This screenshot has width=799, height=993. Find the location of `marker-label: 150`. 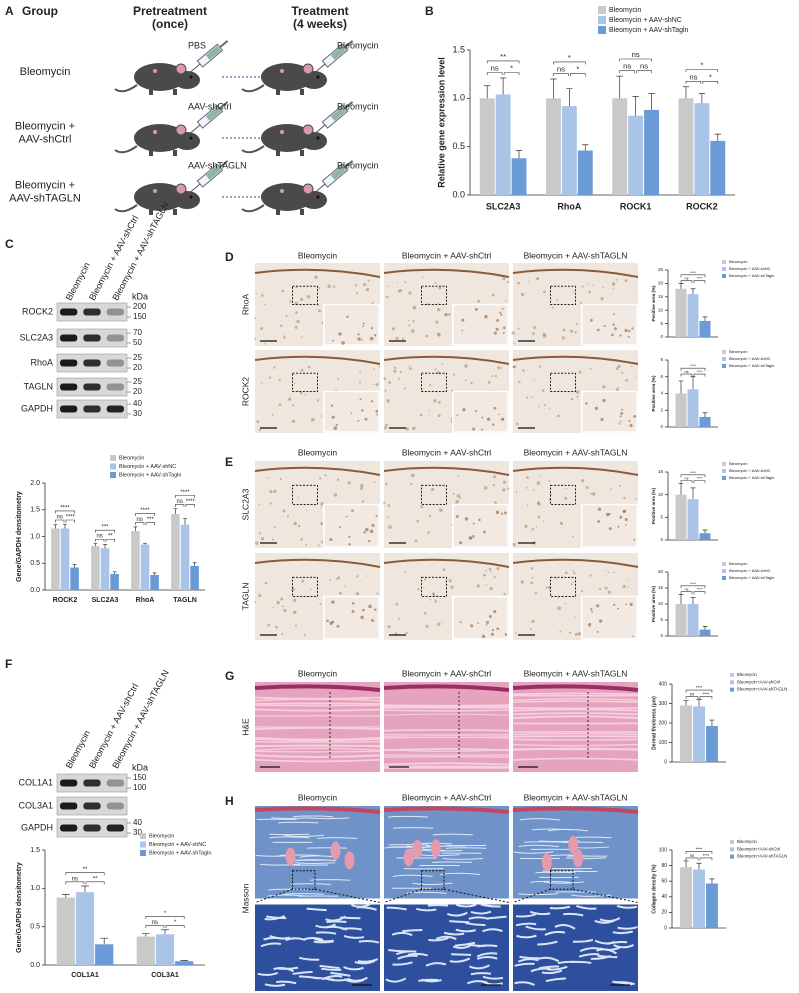

marker-label: 150 is located at coordinates (140, 316).